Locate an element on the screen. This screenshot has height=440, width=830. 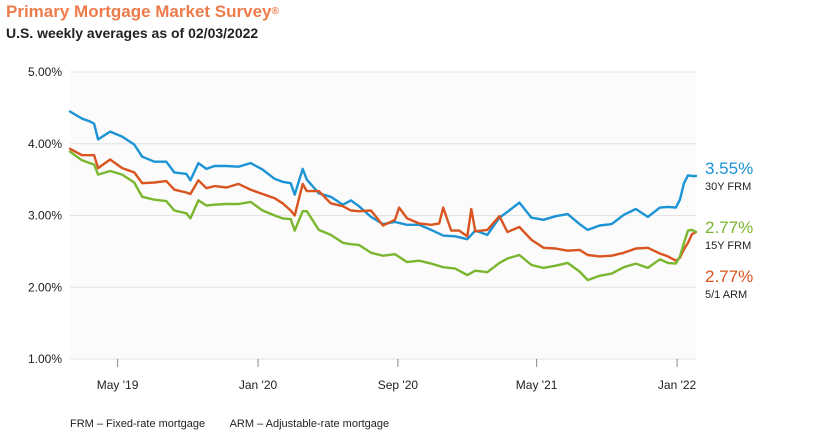
series-name-30y-frm: 30Y FRM is located at coordinates (728, 187).